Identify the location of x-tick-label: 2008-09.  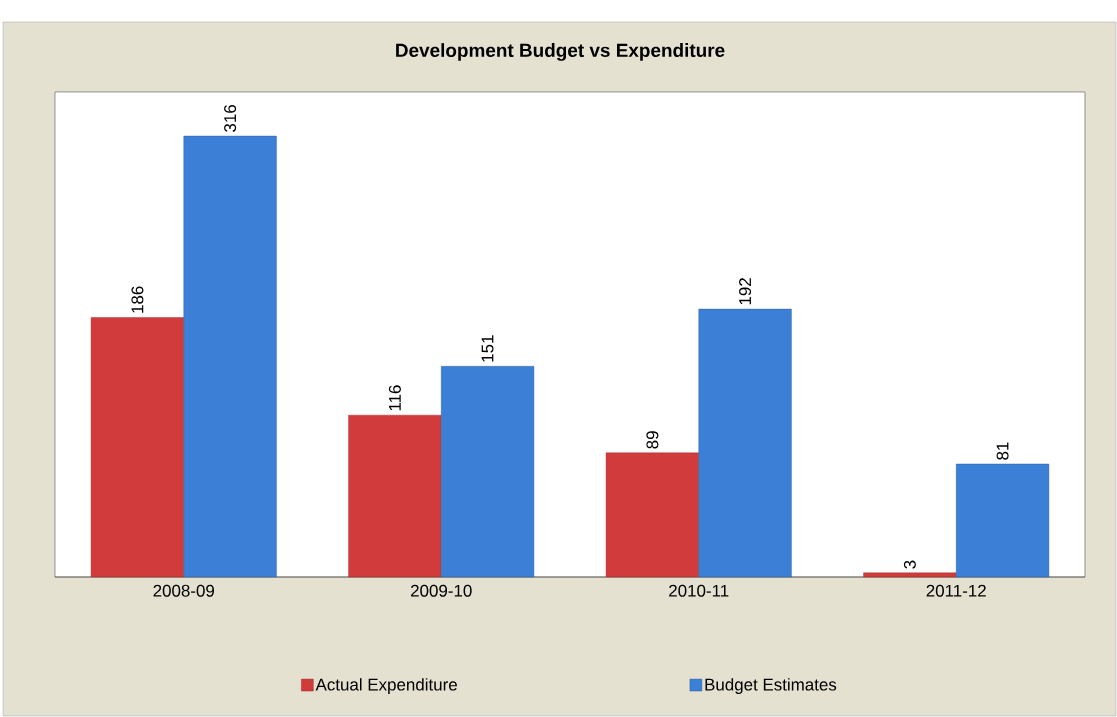
(184, 590).